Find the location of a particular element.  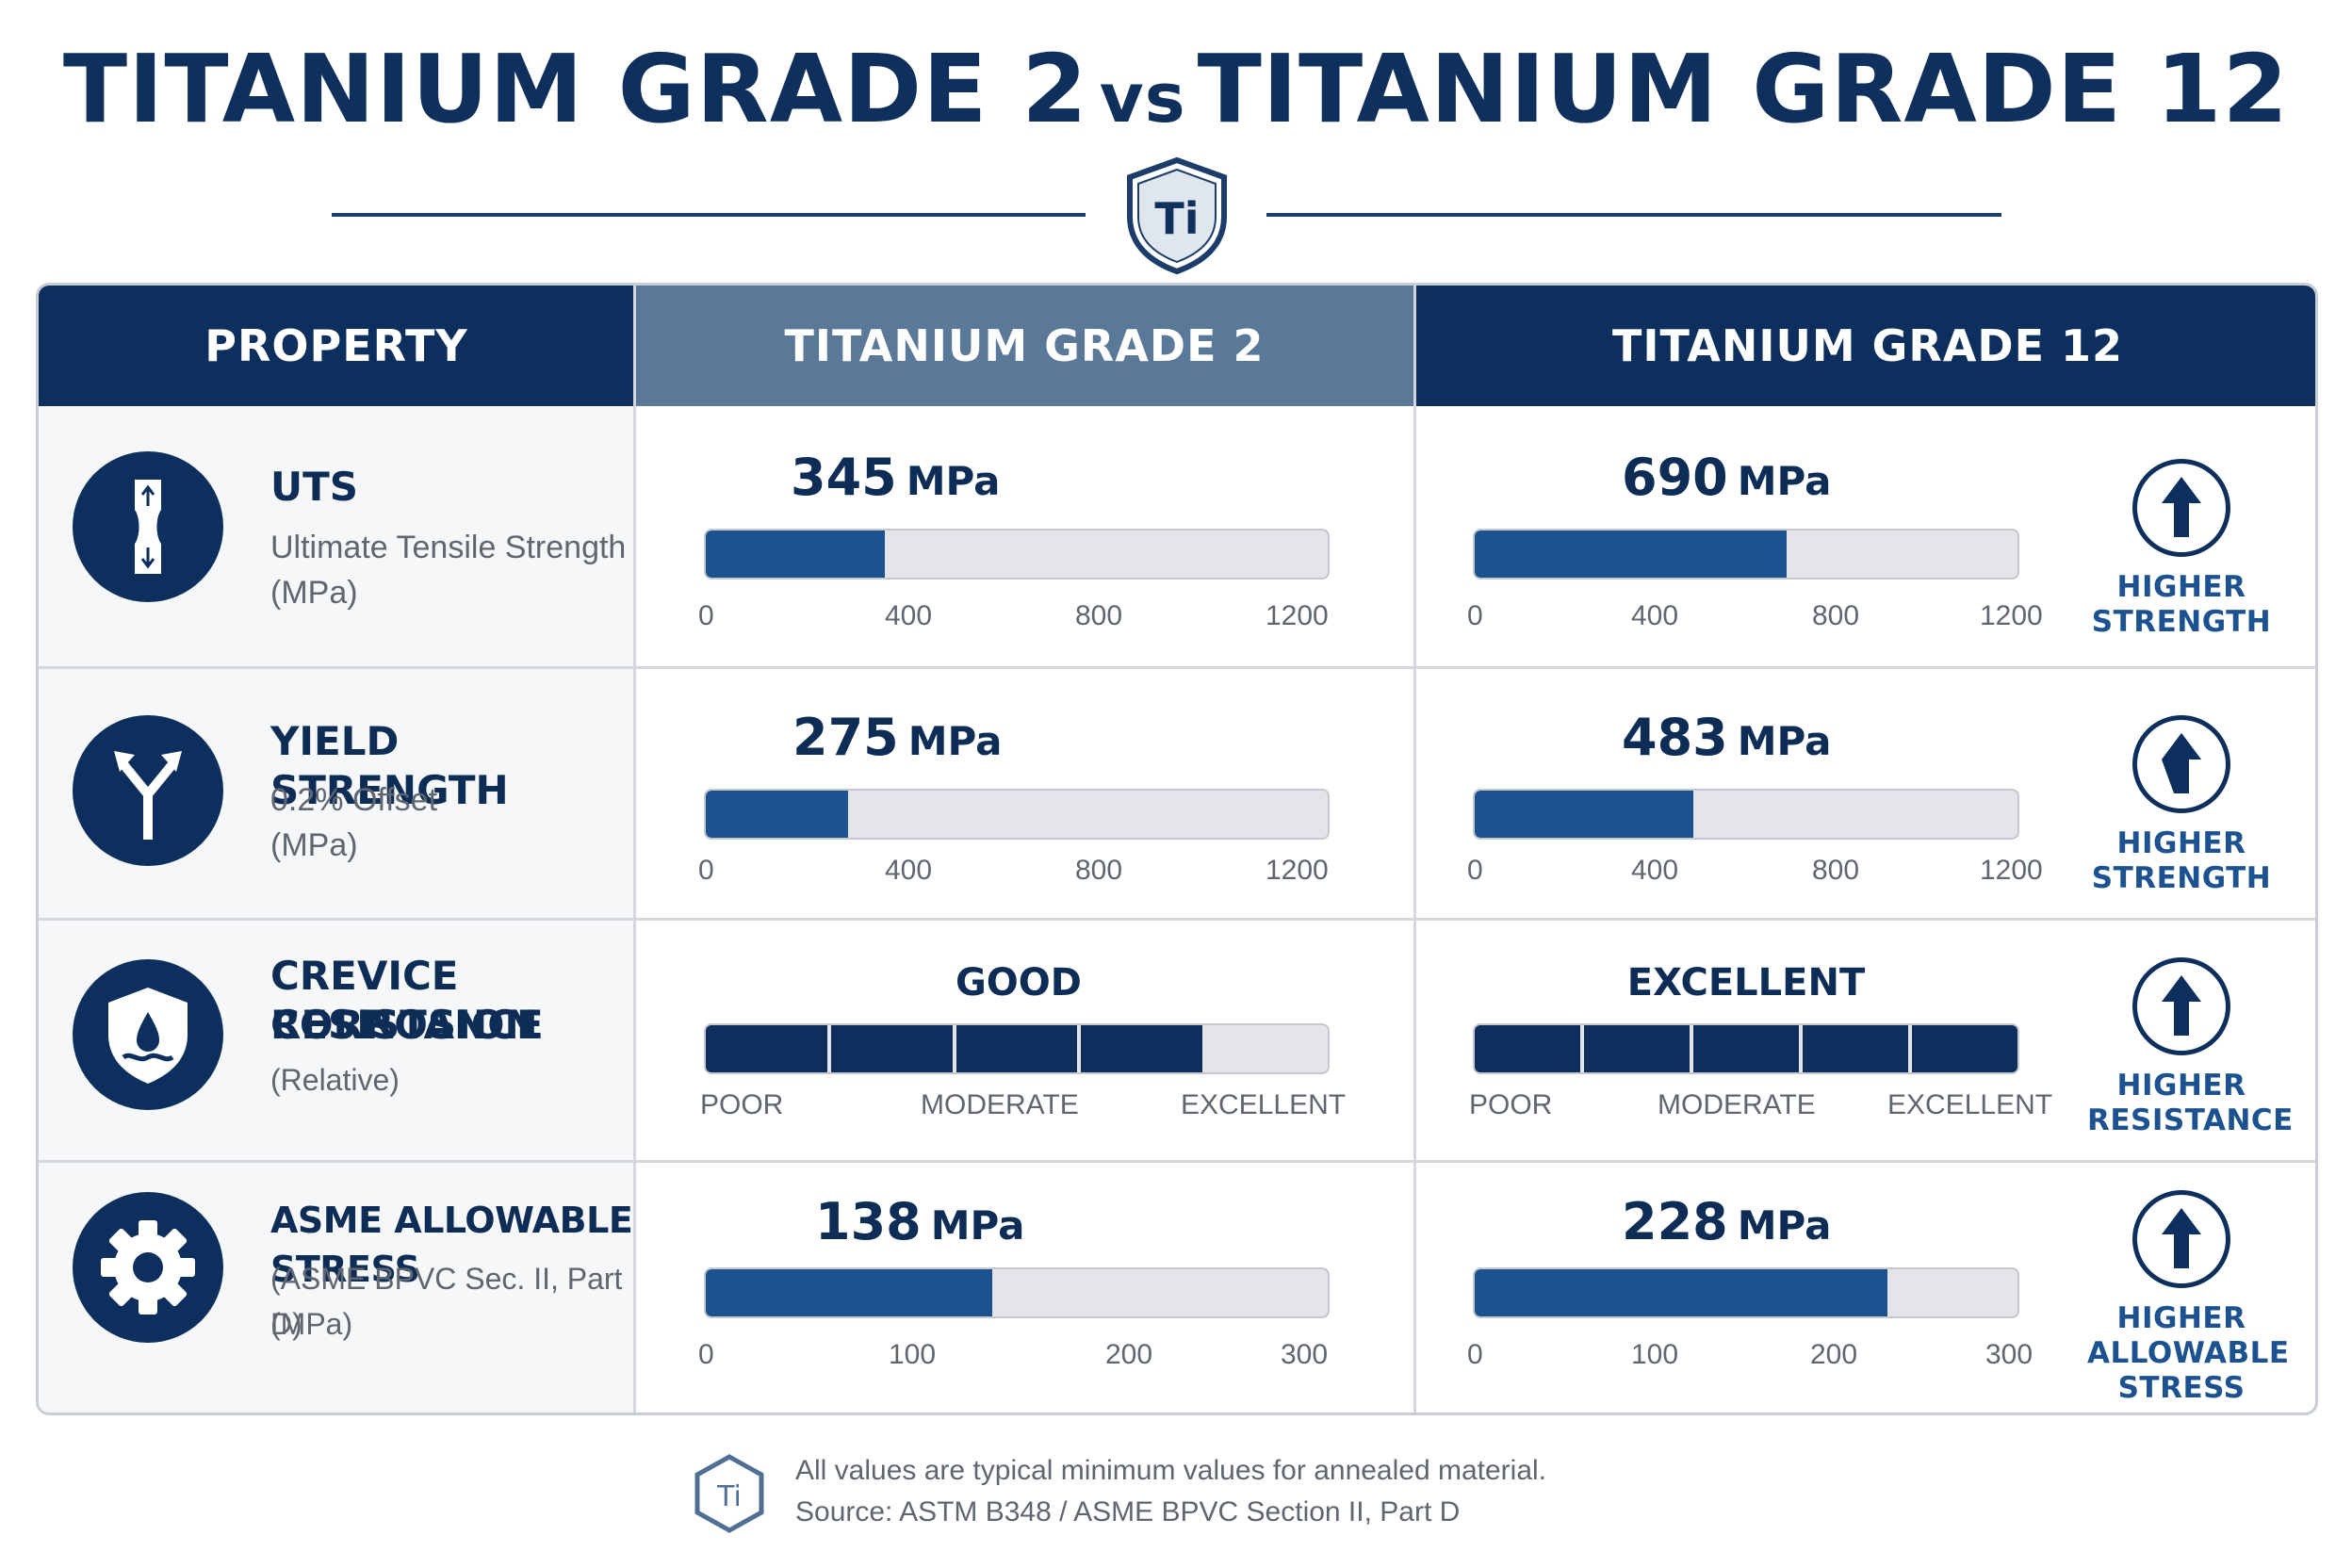

g2-bar-track is located at coordinates (1017, 554).